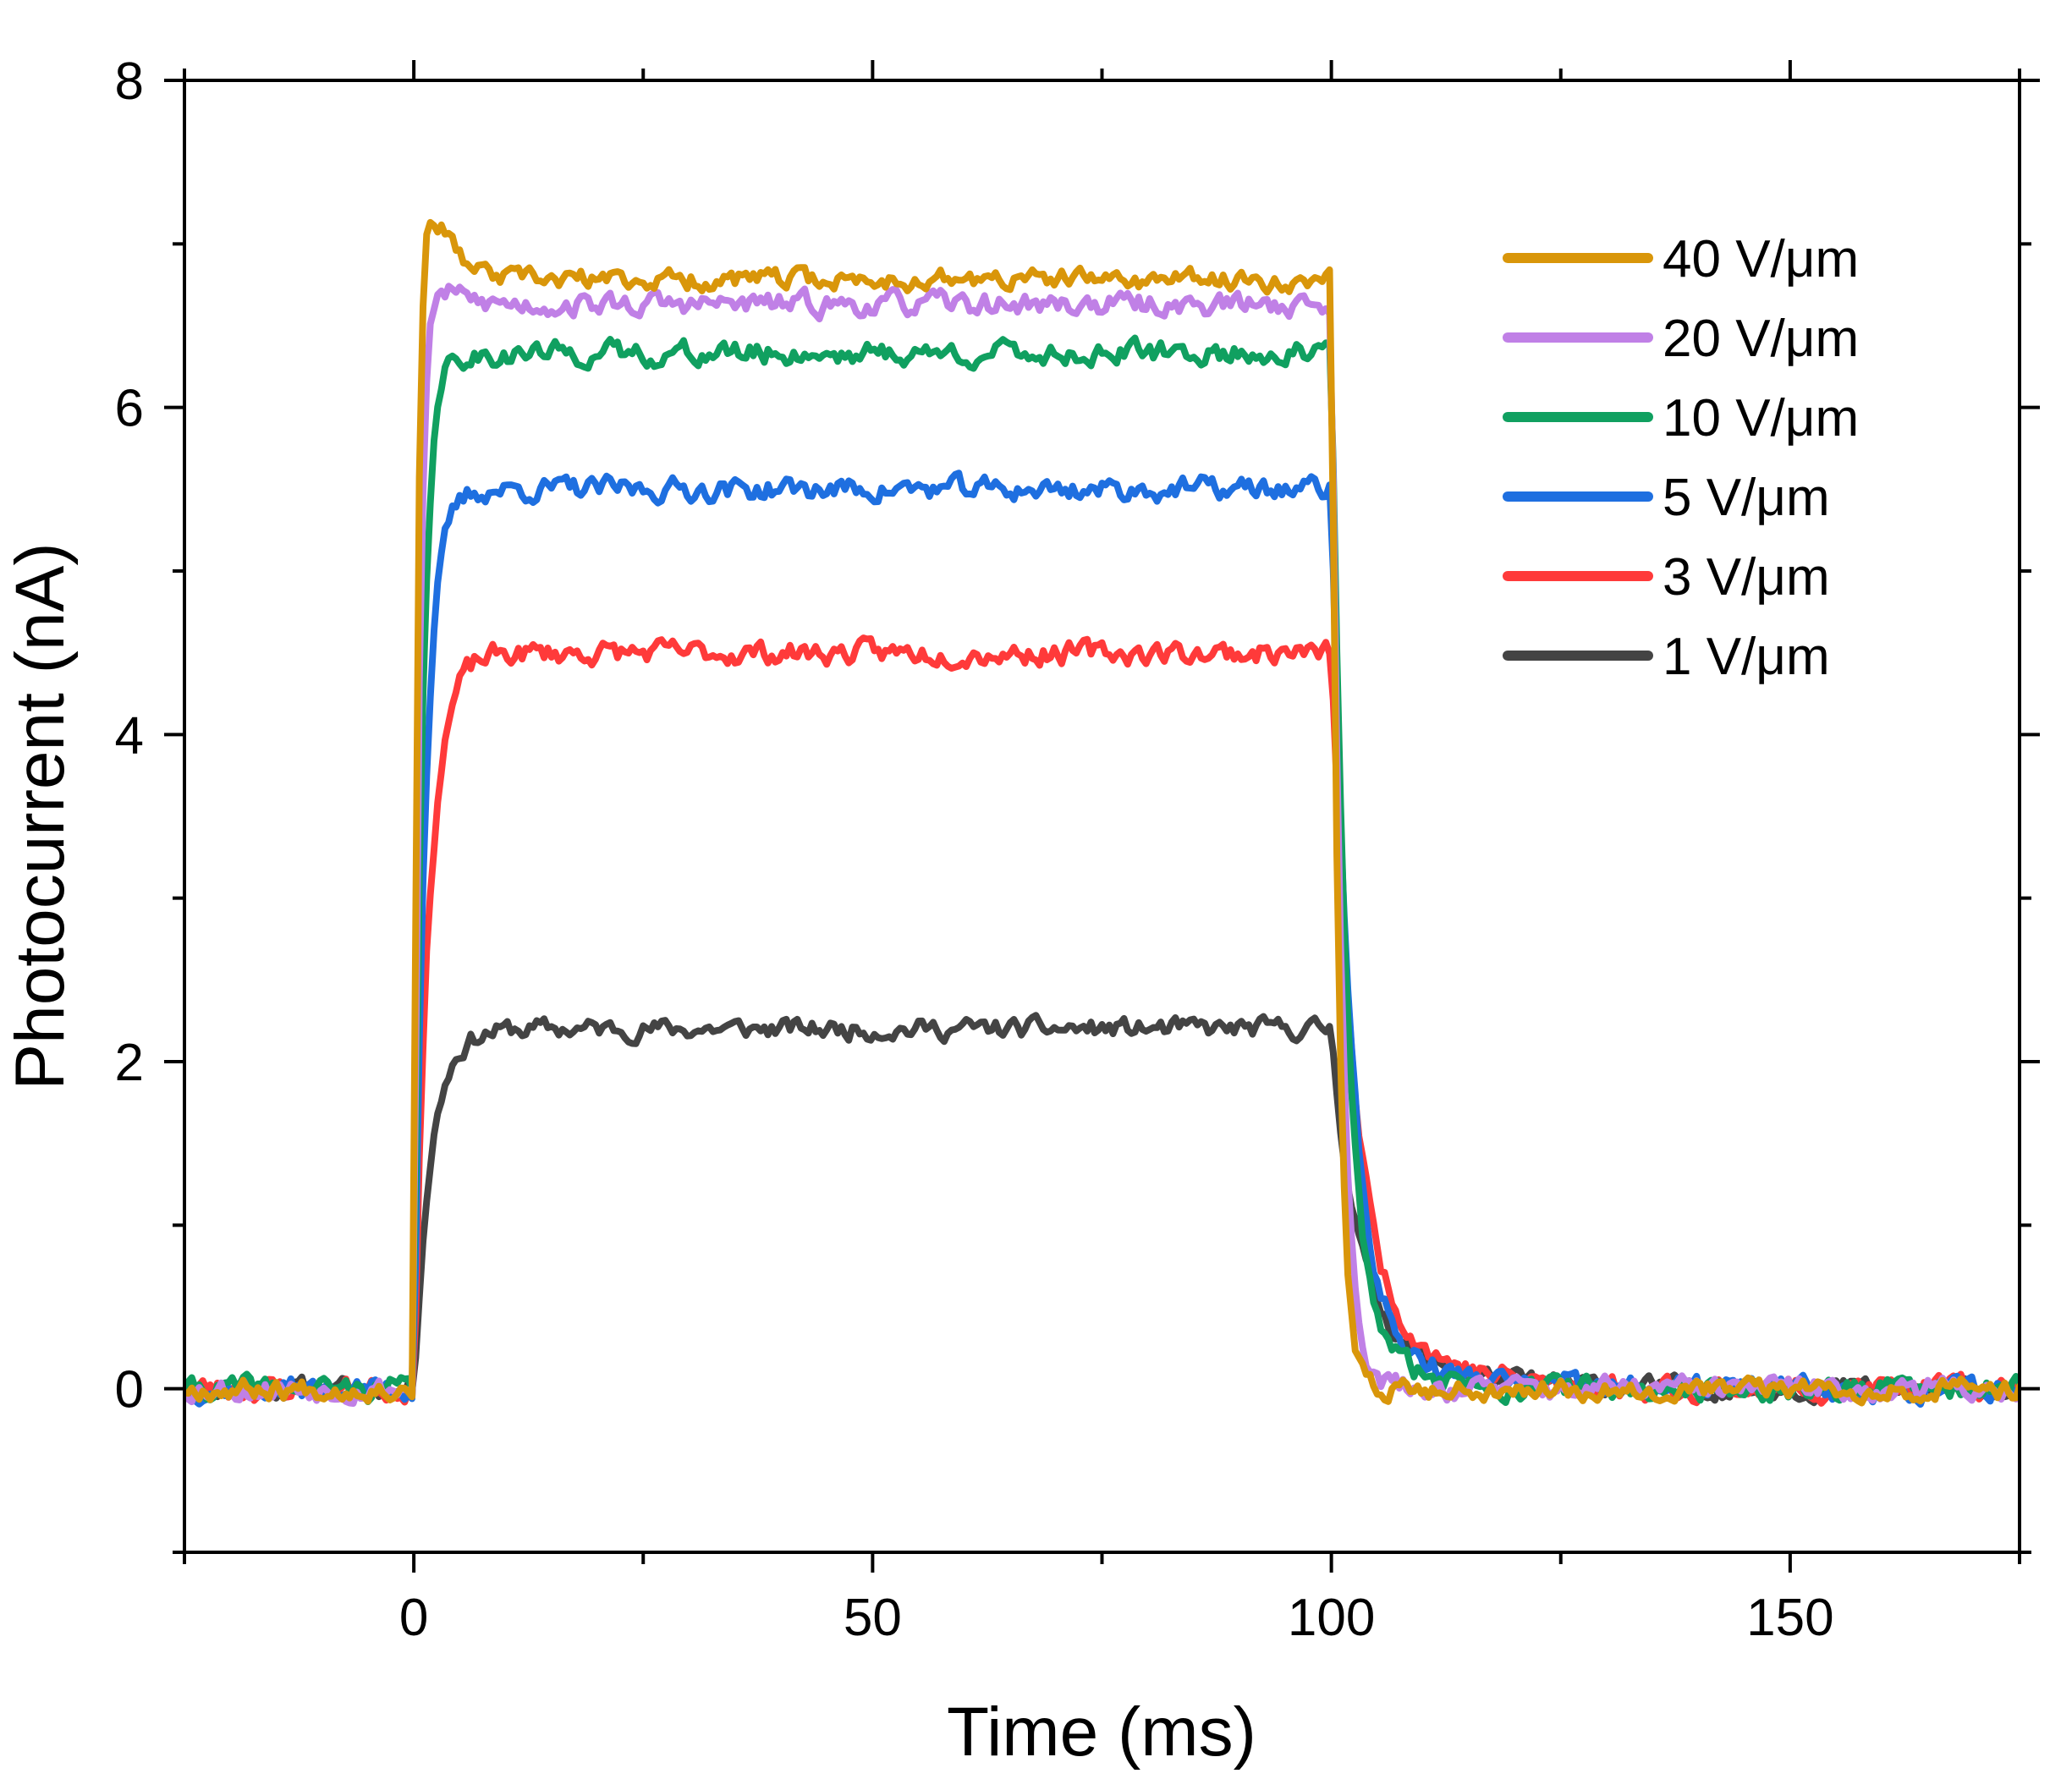 This screenshot has height=1779, width=2072. I want to click on y-tick-label: 0, so click(129, 1390).